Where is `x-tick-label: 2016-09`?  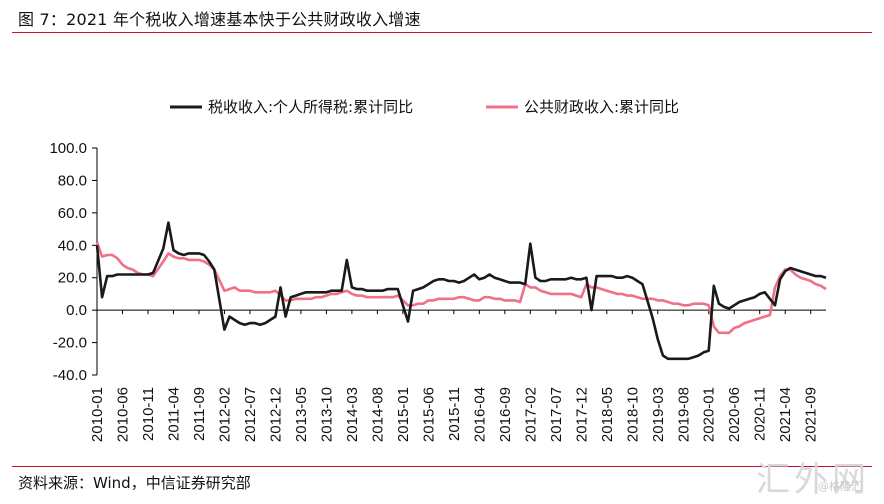
x-tick-label: 2016-09 is located at coordinates (505, 414).